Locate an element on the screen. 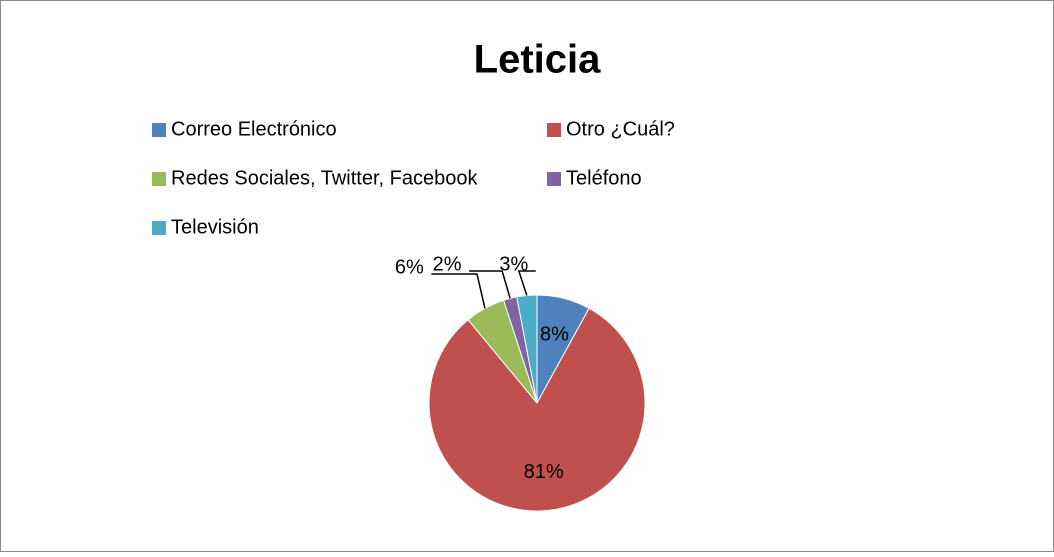 This screenshot has width=1054, height=557. data-label: 2% is located at coordinates (447, 264).